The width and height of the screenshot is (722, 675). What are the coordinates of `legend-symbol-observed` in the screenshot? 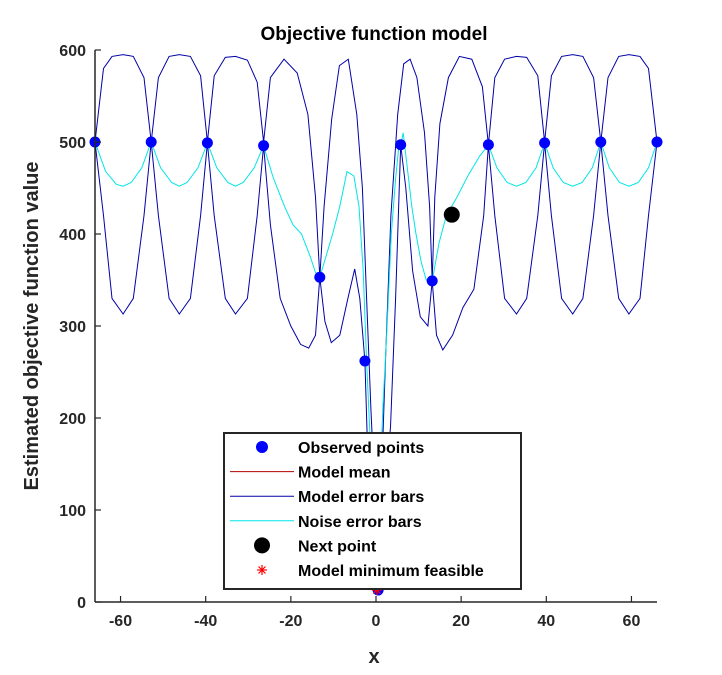 It's located at (262, 447).